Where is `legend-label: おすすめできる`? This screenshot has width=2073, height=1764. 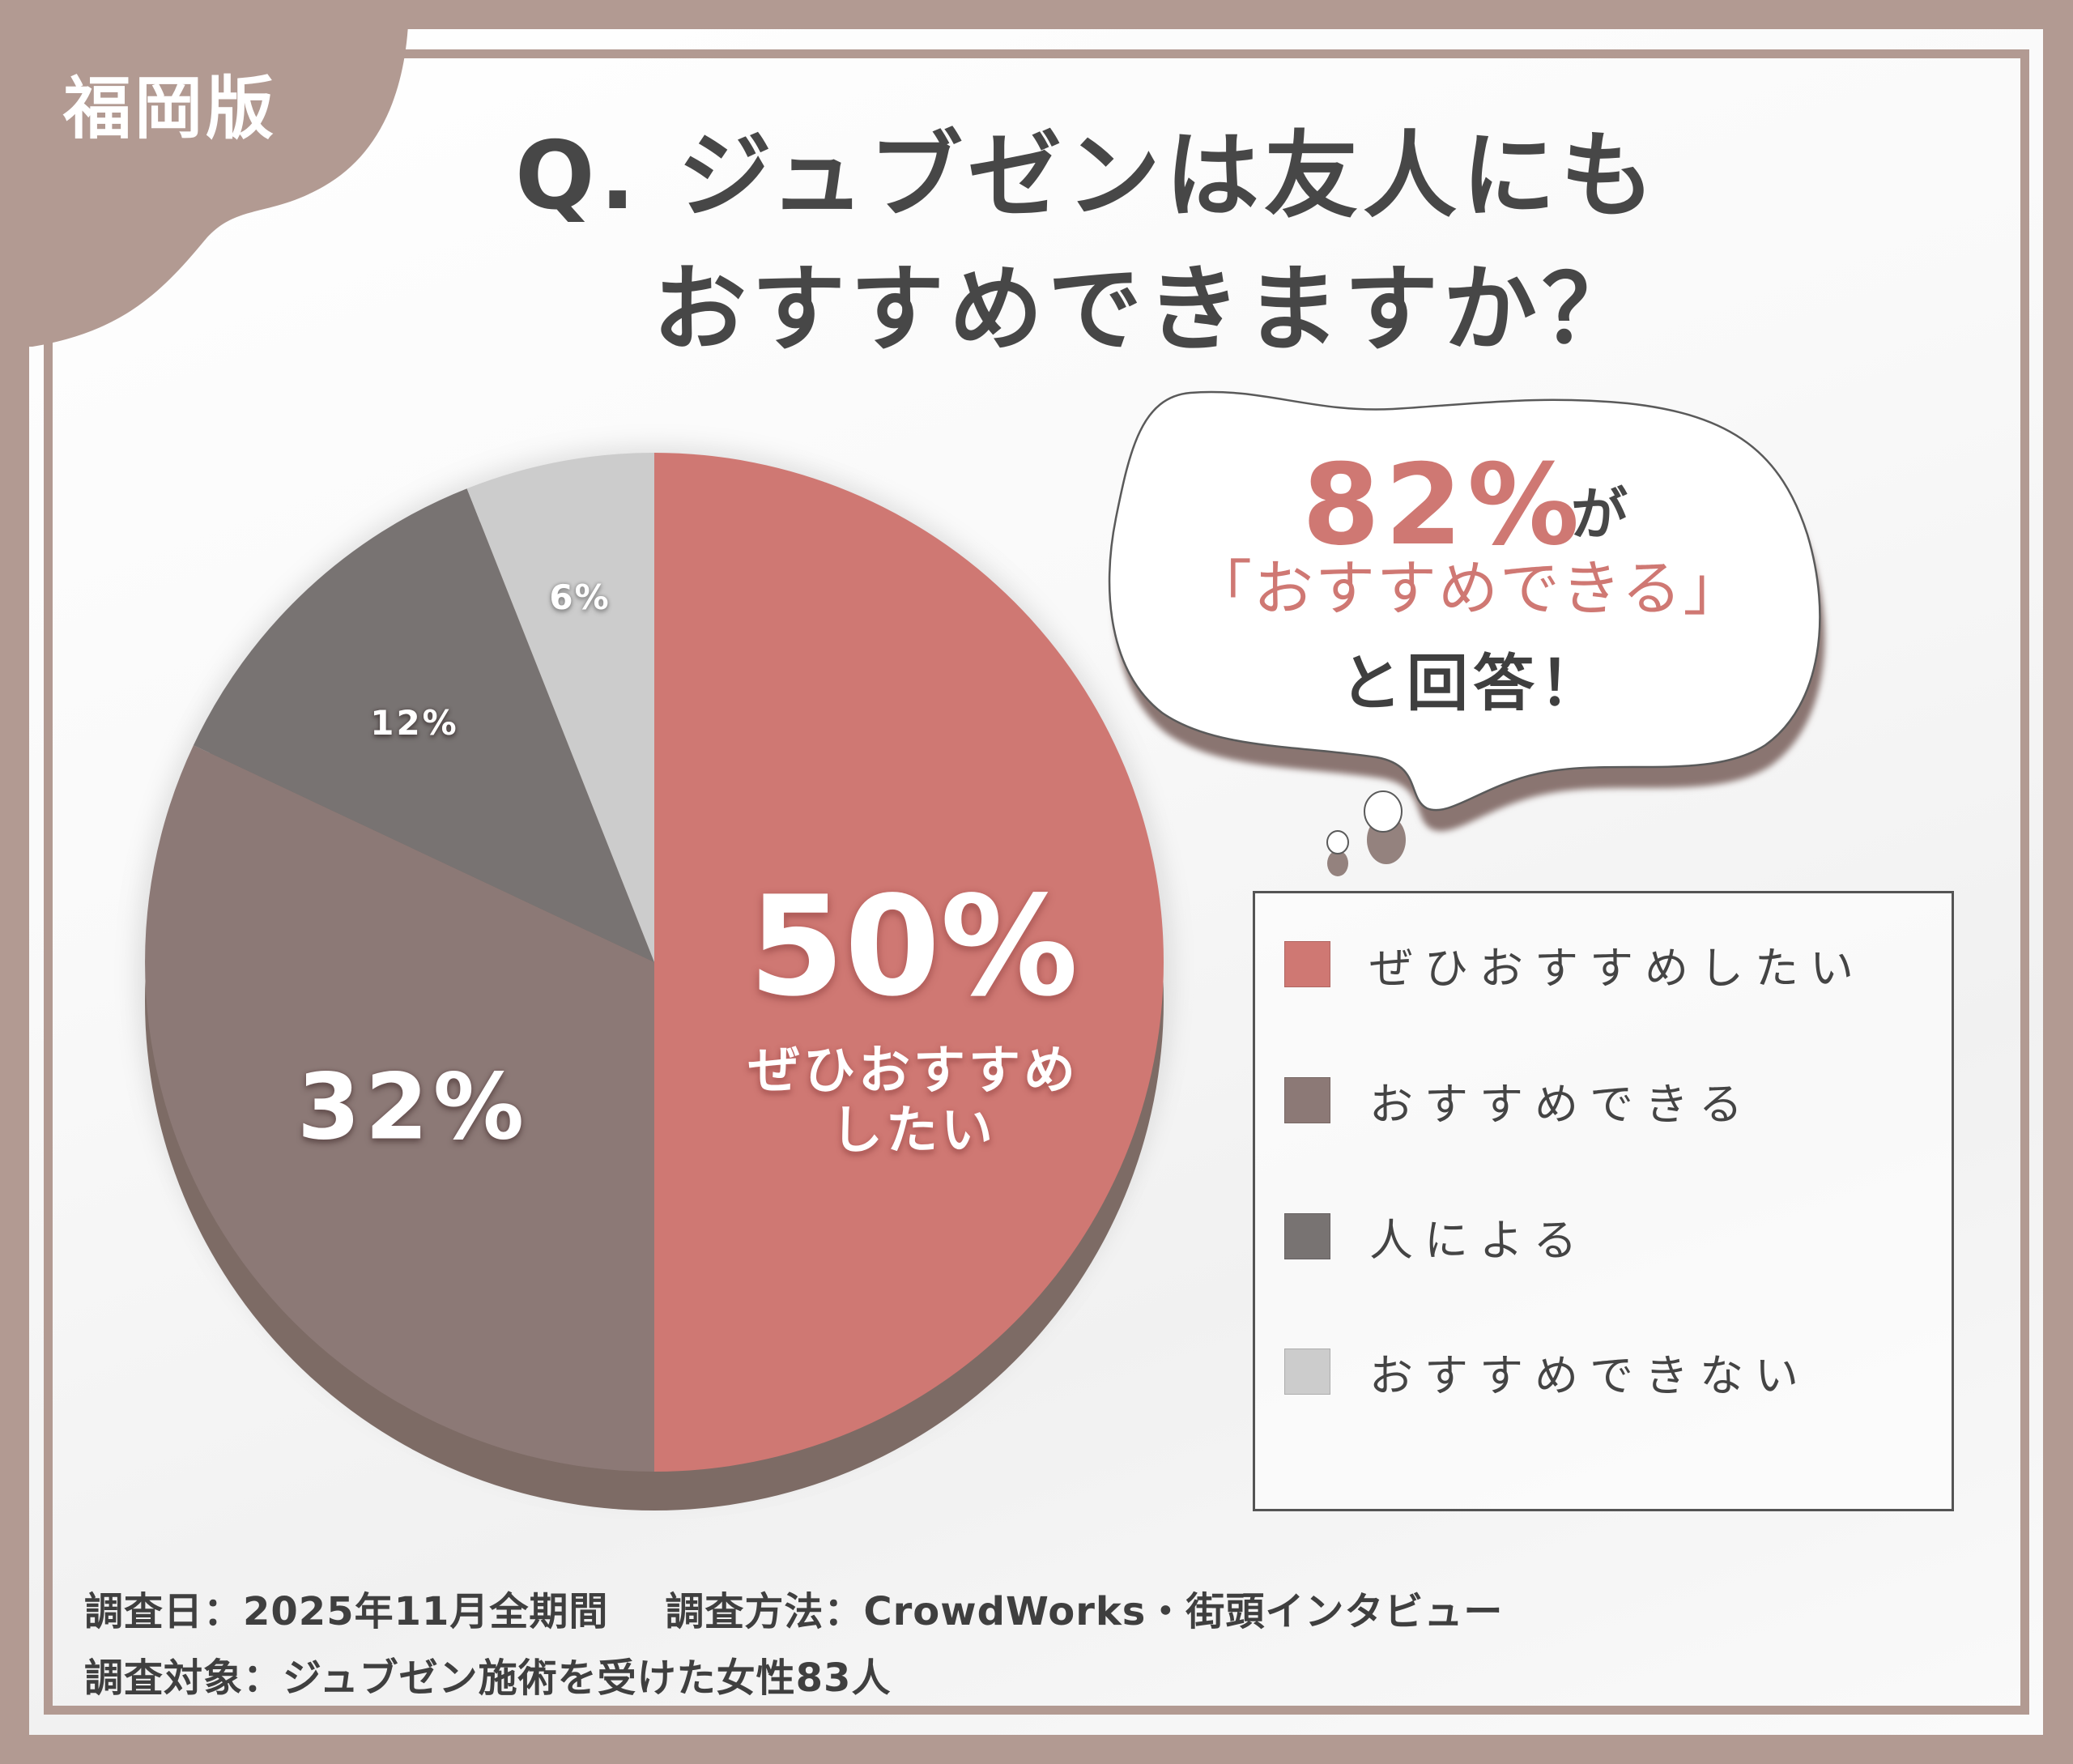 legend-label: おすすめできる is located at coordinates (1562, 1104).